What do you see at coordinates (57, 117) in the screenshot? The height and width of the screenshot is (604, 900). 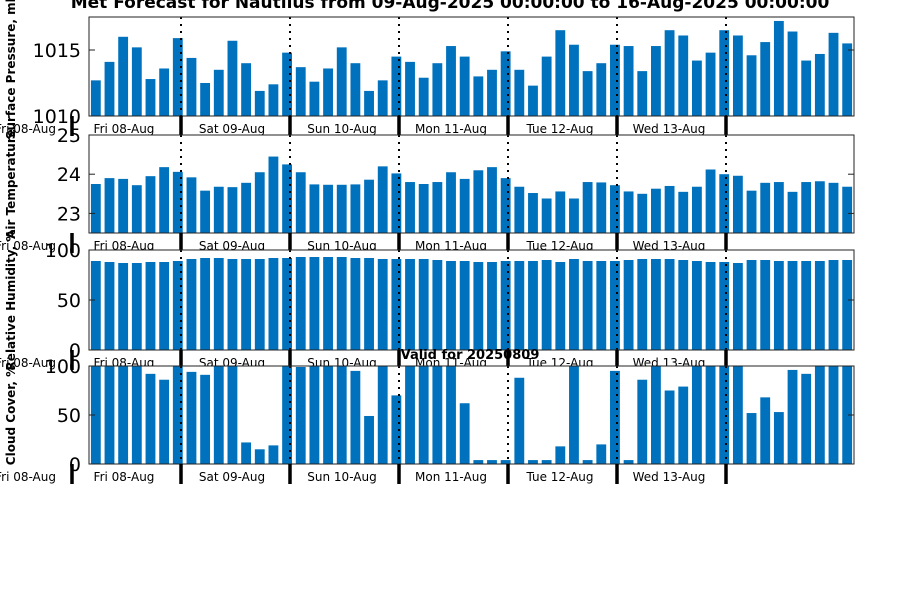 I see `y-tick-label: 1010` at bounding box center [57, 117].